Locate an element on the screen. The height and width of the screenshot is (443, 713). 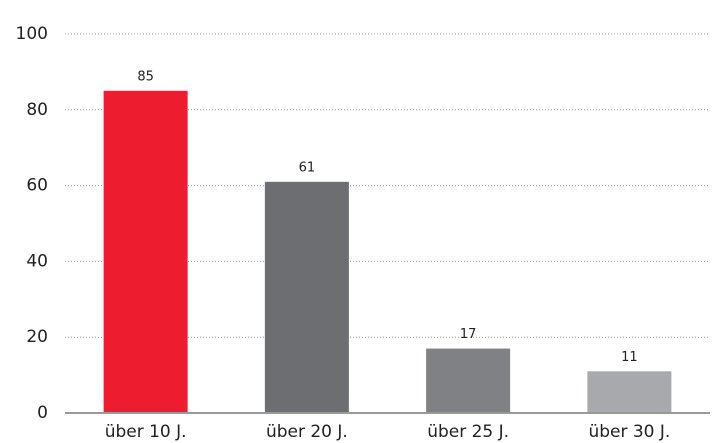
y-tick-label: 100 is located at coordinates (32, 34).